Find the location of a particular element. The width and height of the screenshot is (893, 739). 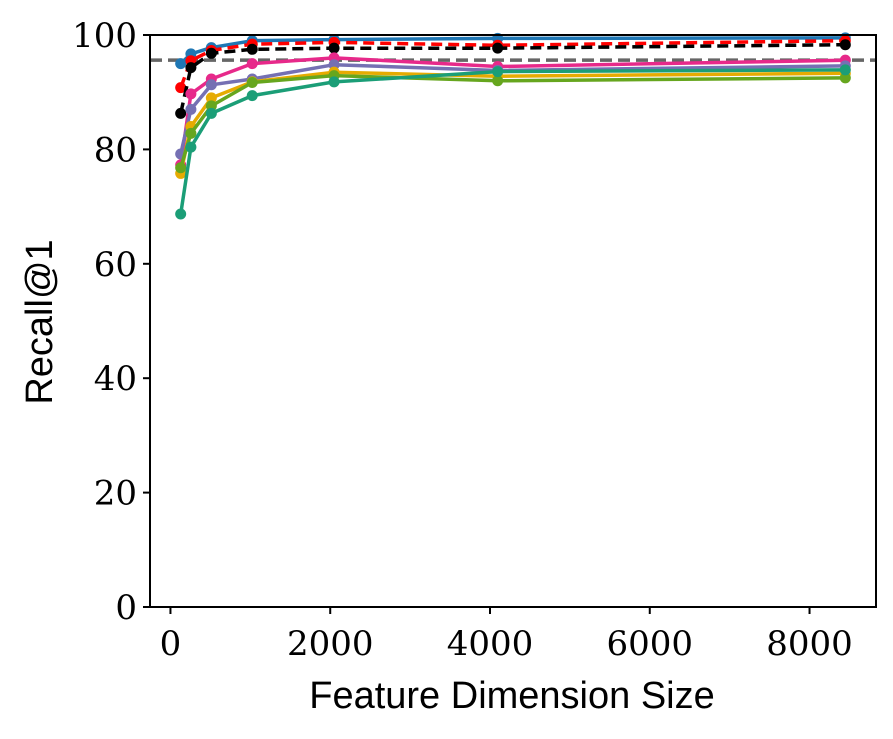

series-1-point is located at coordinates (181, 64).